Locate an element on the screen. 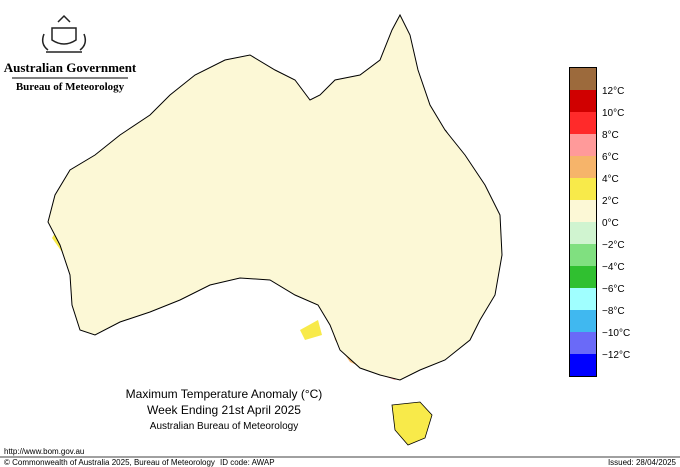 Image resolution: width=680 pixels, height=467 pixels. legend-label: 0°C is located at coordinates (610, 223).